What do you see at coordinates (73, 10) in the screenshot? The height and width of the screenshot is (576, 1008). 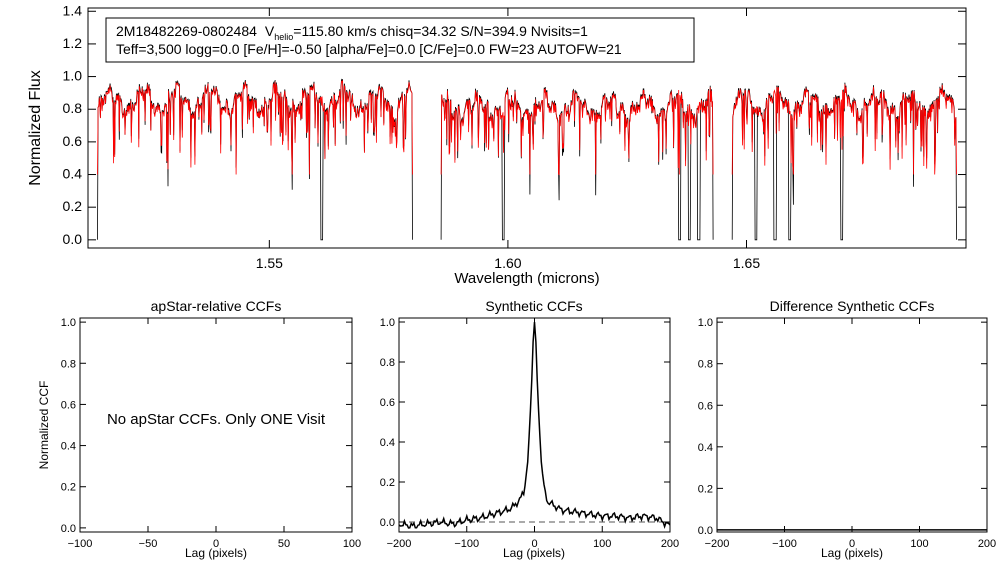 I see `y-tick-label: 1.4` at bounding box center [73, 10].